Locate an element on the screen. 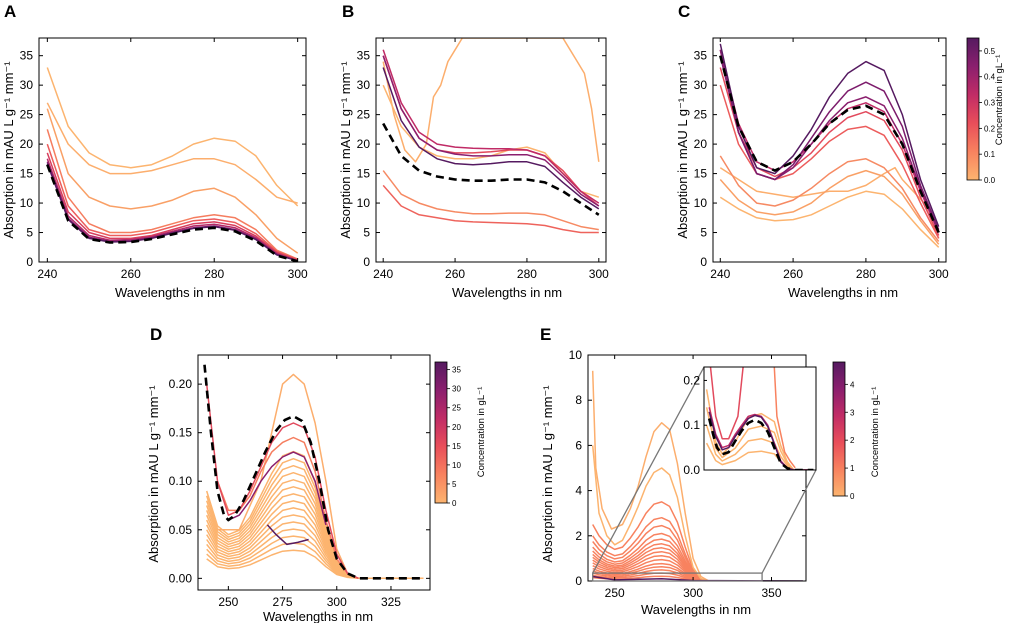 This screenshot has height=623, width=1010. colorbar-tick-label-d-1: 5 is located at coordinates (454, 484).